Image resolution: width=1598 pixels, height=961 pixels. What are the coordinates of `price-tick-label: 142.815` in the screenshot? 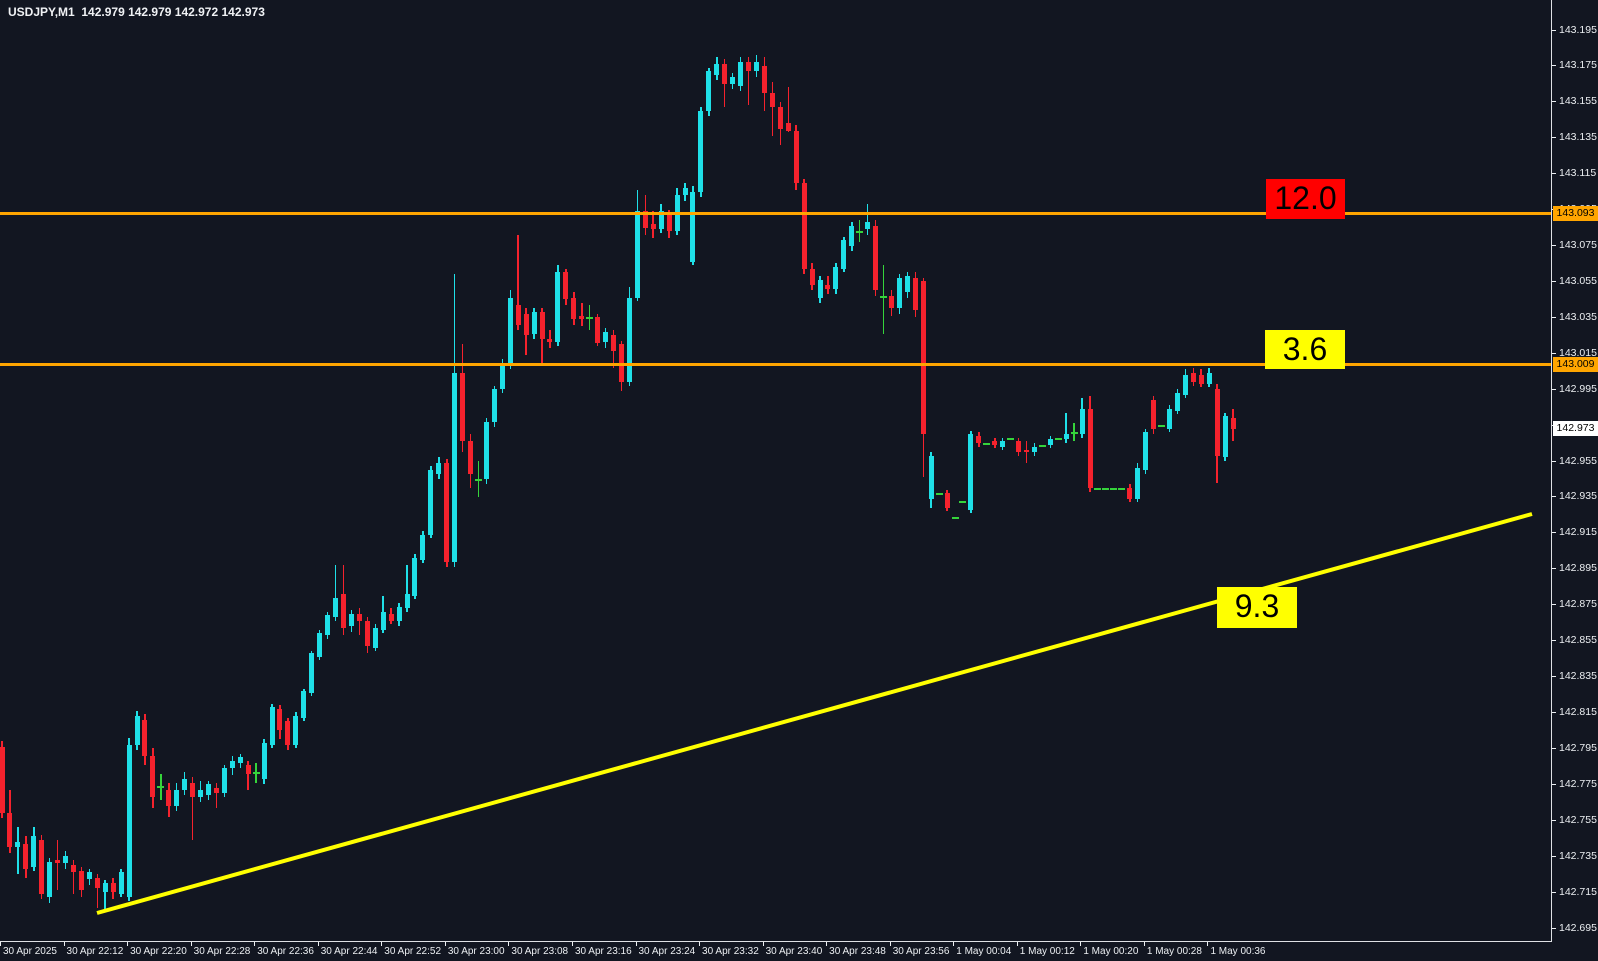 It's located at (1578, 711).